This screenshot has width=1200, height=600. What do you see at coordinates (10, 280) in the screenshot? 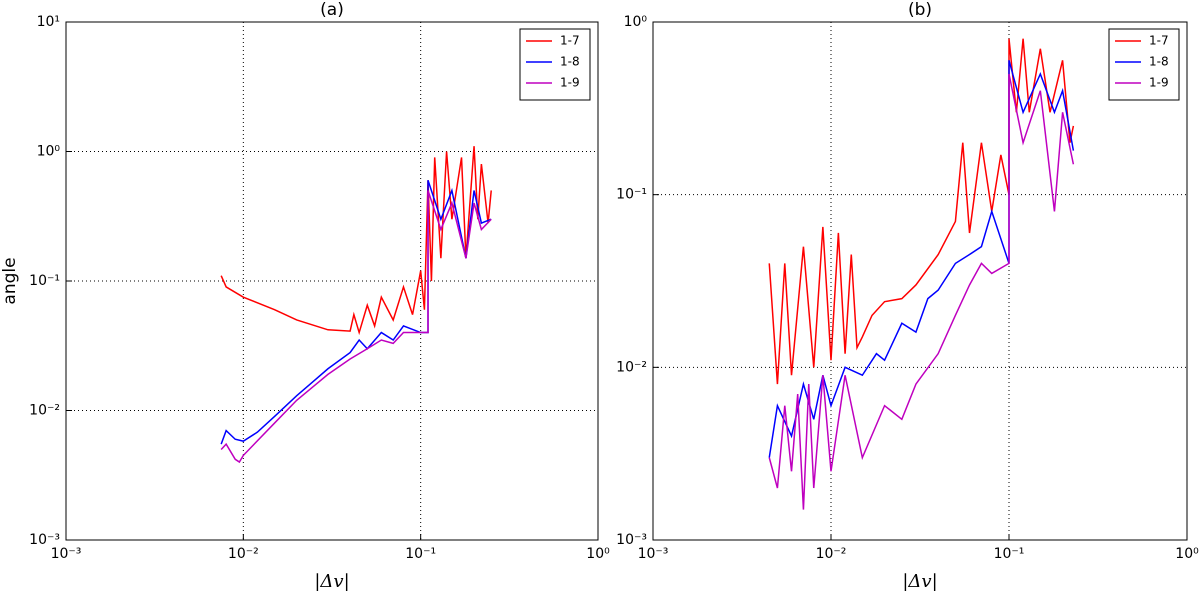
I see `y-axis-label: angle` at bounding box center [10, 280].